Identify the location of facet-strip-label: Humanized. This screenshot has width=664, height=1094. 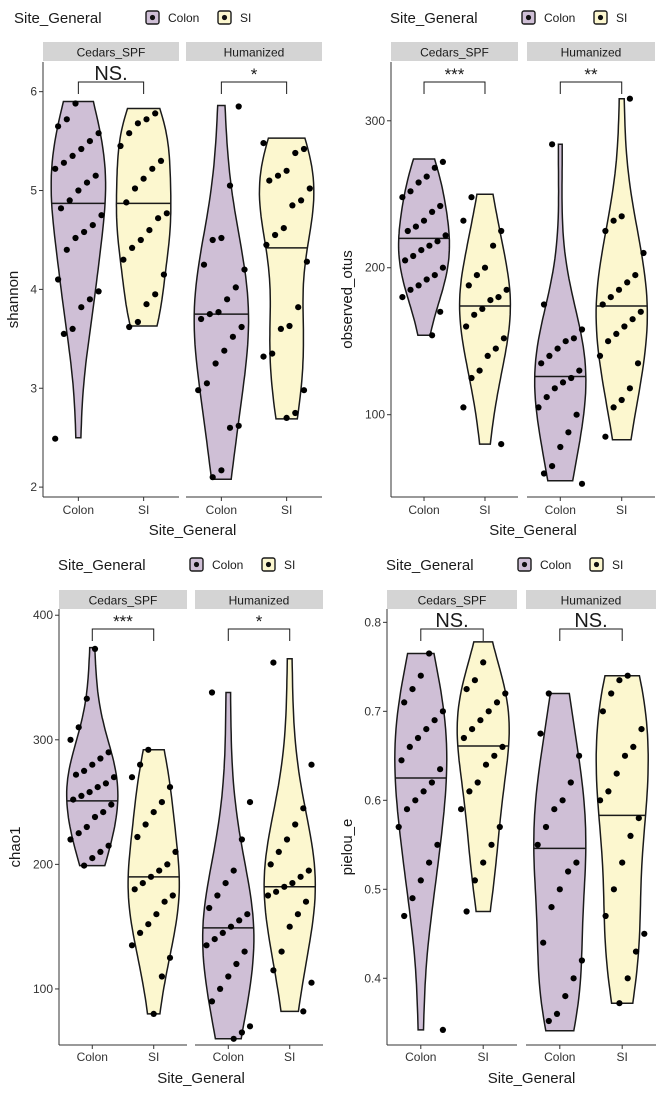
(259, 601).